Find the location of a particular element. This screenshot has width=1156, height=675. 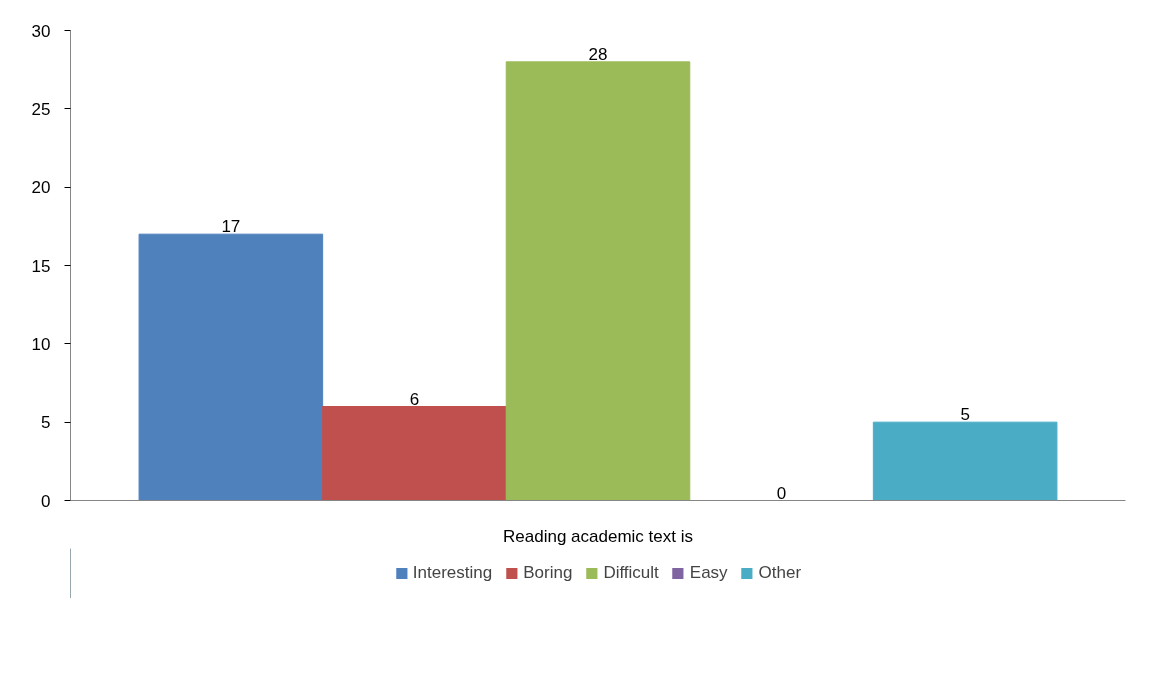

legend-label: Difficult is located at coordinates (631, 573).